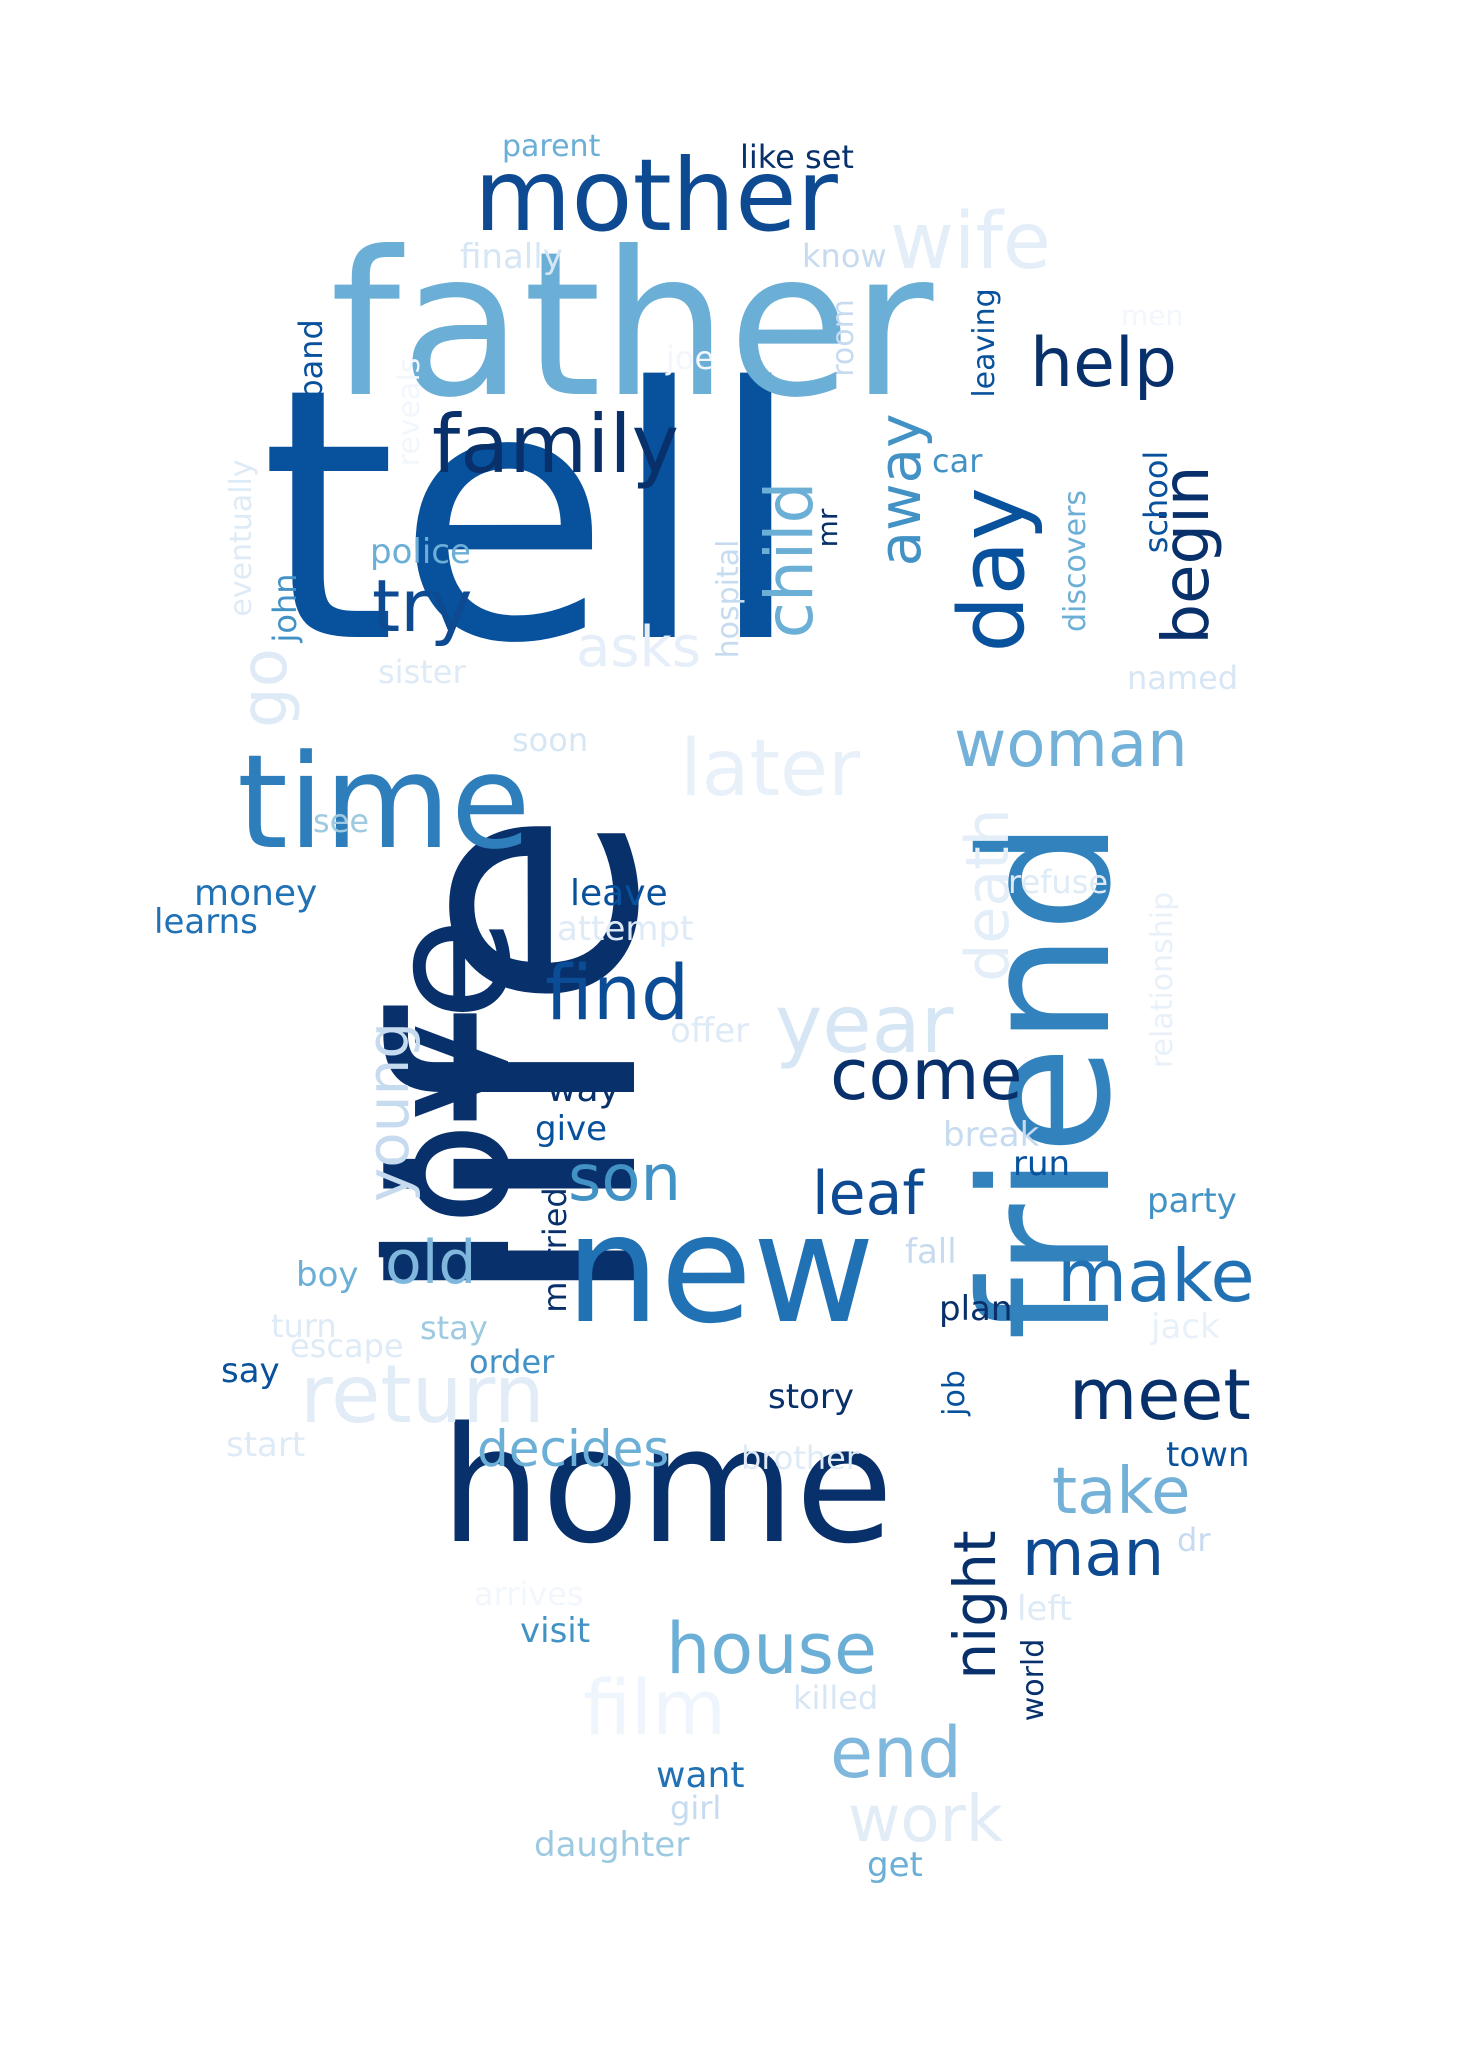 This screenshot has height=2048, width=1470. Describe the element at coordinates (926, 1075) in the screenshot. I see `word-come: come` at that location.